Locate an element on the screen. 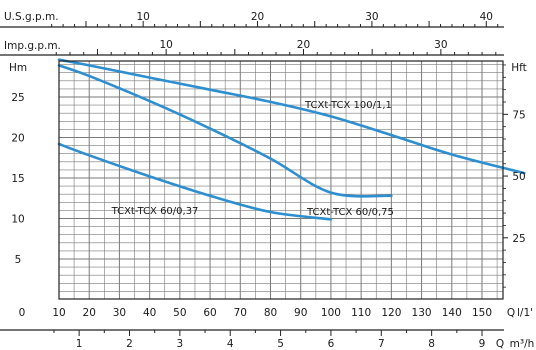  m3h-tick-label: 5 is located at coordinates (280, 344).